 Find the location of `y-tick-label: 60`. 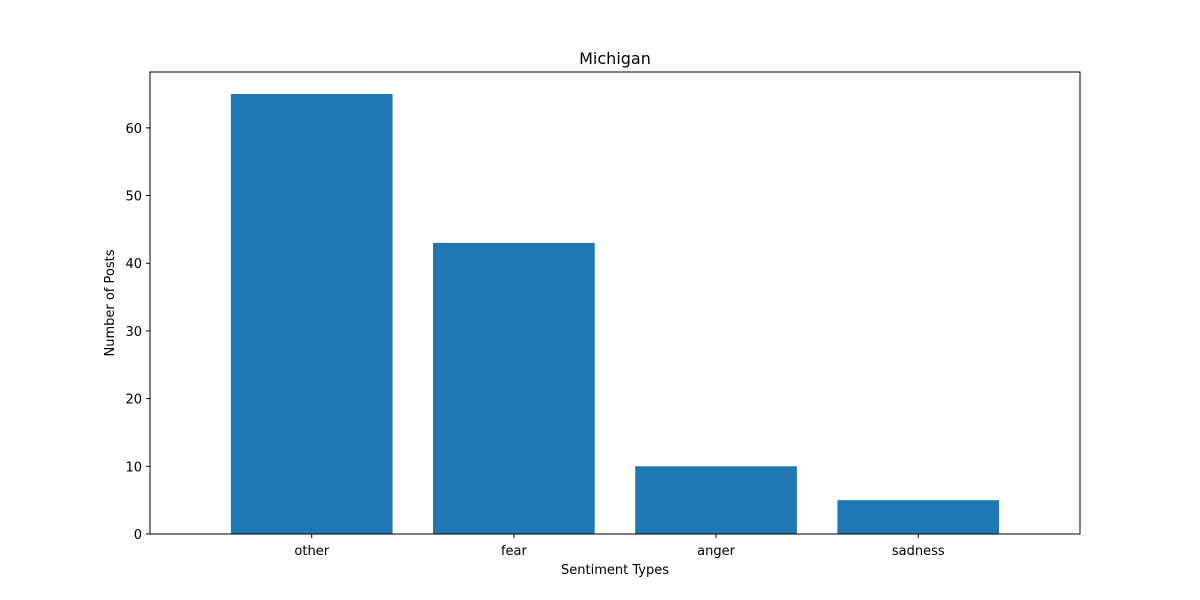

y-tick-label: 60 is located at coordinates (133, 129).